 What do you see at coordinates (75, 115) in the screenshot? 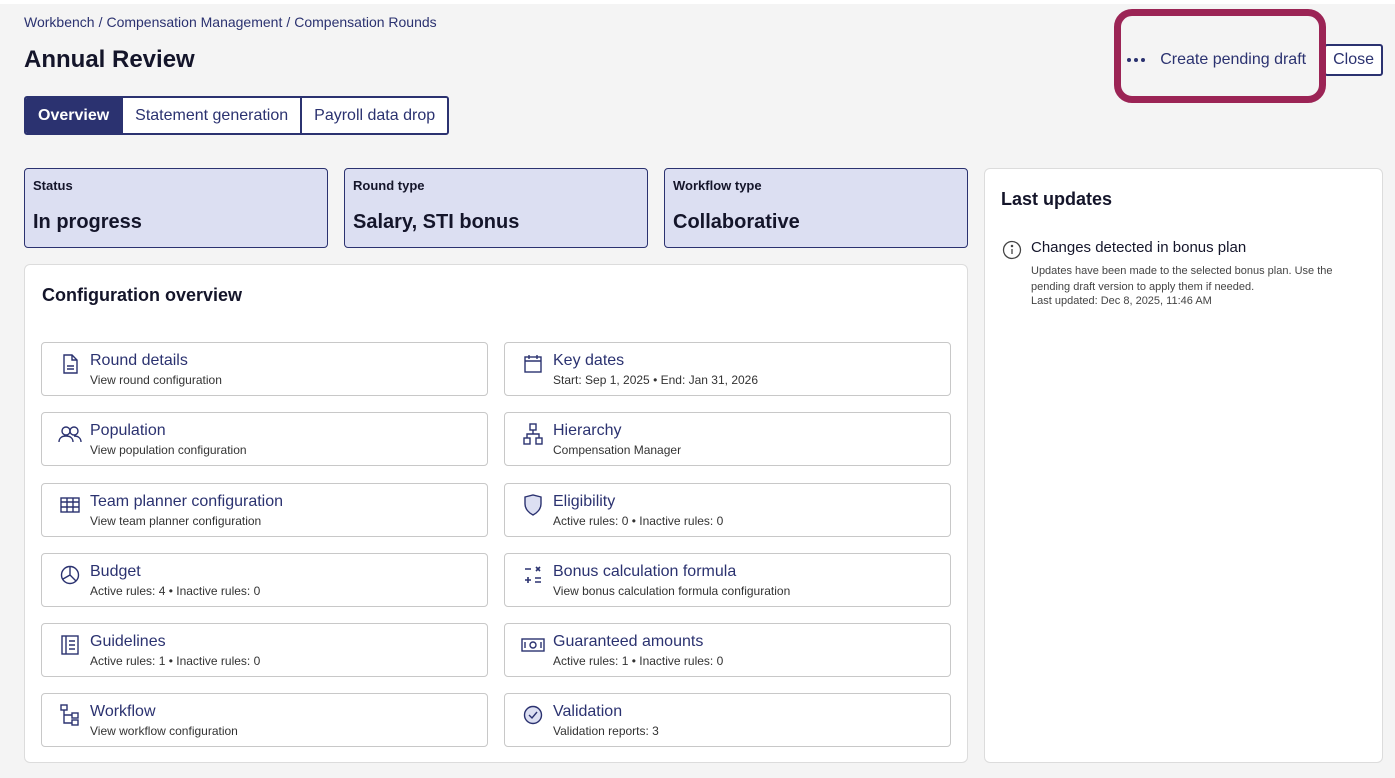
I see `tab-overview: Overview` at bounding box center [75, 115].